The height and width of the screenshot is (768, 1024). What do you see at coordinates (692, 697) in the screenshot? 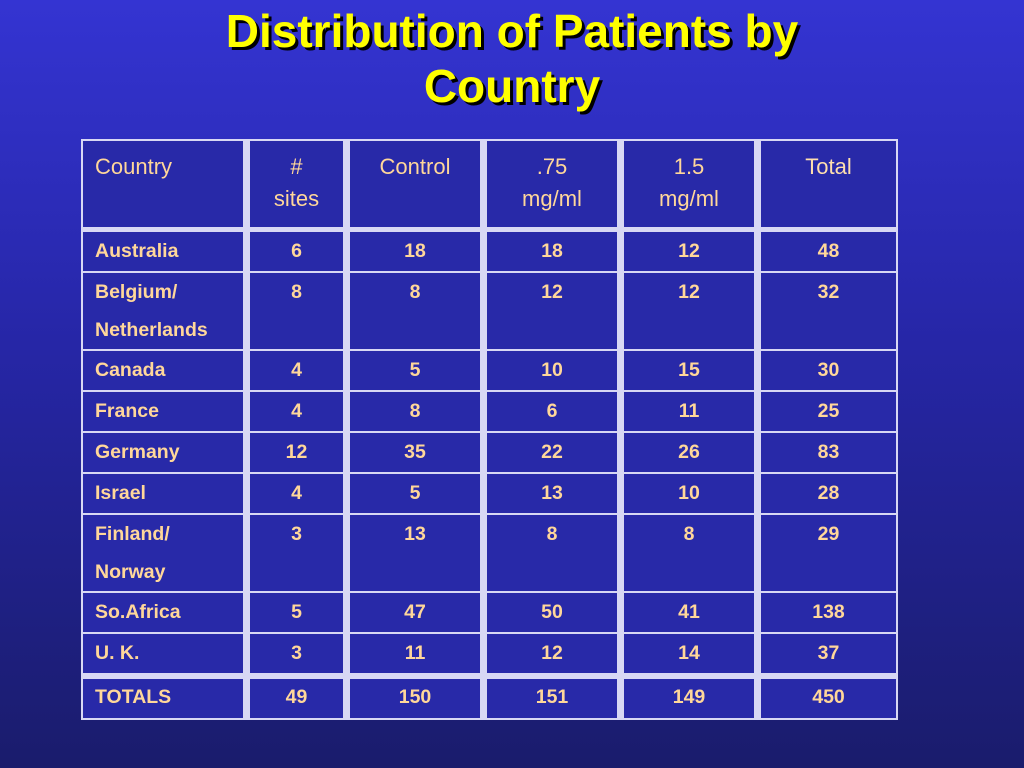
I see `totals-dose-15-cell: 149` at bounding box center [692, 697].